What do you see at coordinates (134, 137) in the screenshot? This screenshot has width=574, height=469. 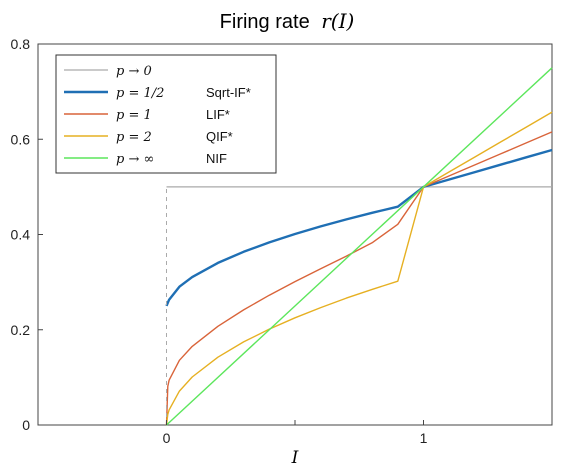 I see `legend-label-3: p = 2` at bounding box center [134, 137].